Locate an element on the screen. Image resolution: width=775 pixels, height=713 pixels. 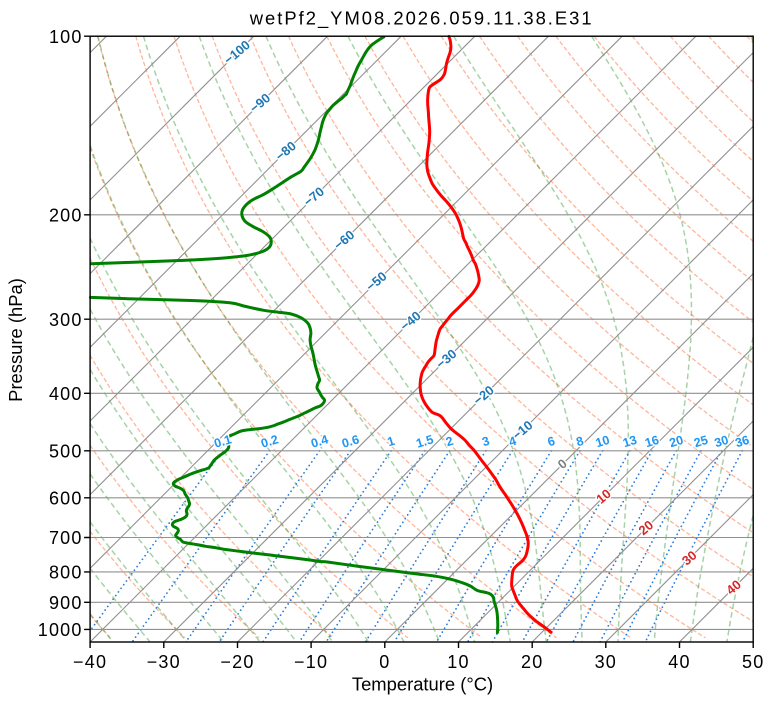
svg-text: 900 is located at coordinates (66, 603).